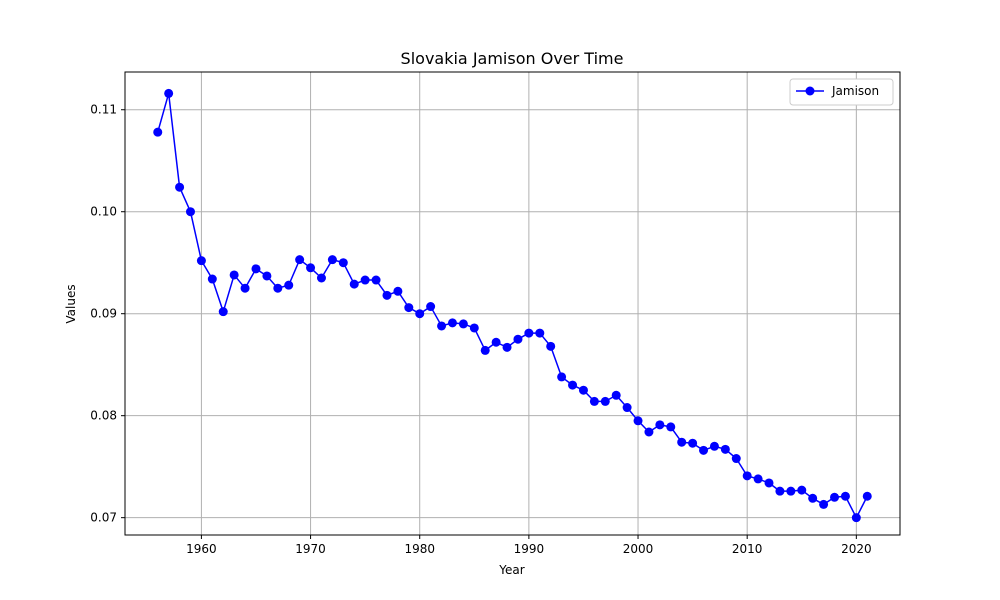 The image size is (1000, 600). I want to click on x-axis-label: Year, so click(511, 570).